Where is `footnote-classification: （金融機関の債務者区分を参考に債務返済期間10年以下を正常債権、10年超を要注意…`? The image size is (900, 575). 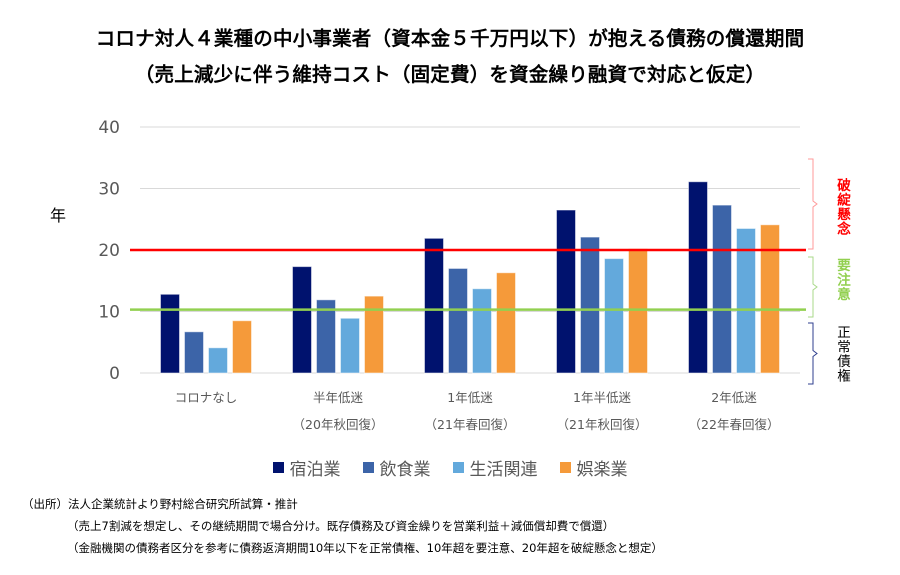 footnote-classification: （金融機関の債務者区分を参考に債務返済期間10年以下を正常債権、10年超を要注意… is located at coordinates (365, 548).